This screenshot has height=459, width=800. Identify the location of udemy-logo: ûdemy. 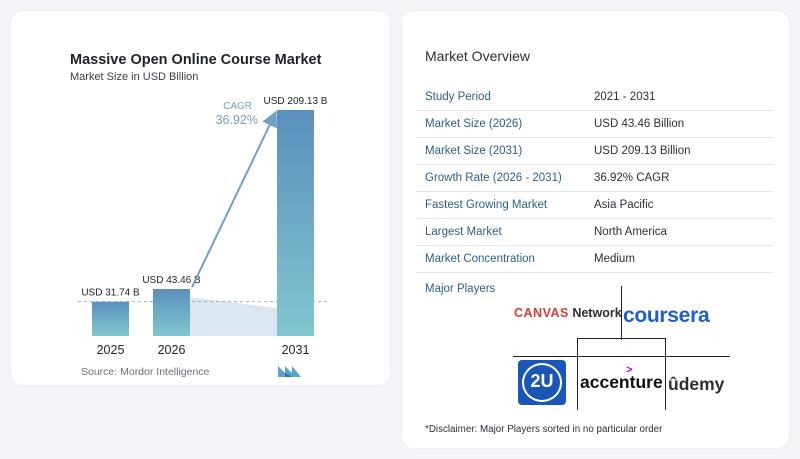
(696, 384).